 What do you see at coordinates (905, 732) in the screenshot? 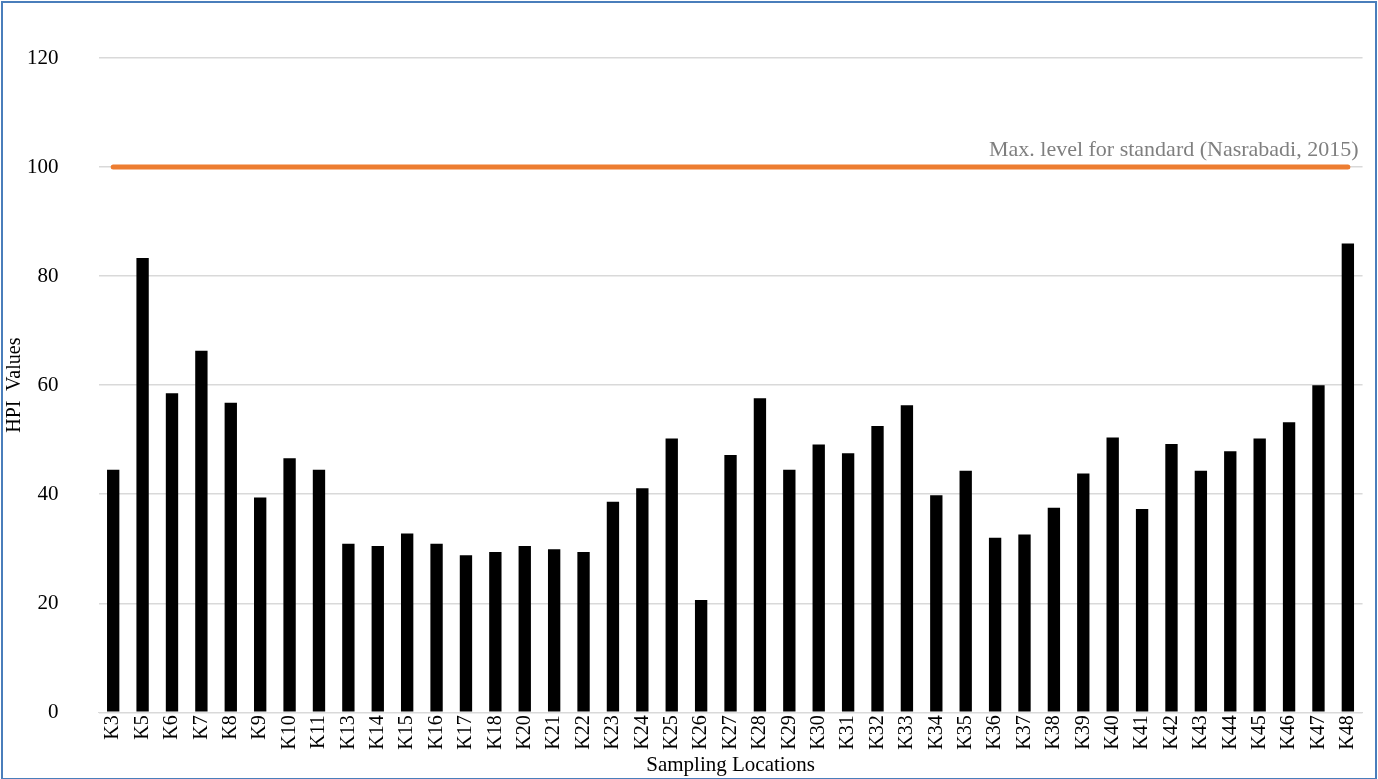
I see `x-tick-label: K33` at bounding box center [905, 732].